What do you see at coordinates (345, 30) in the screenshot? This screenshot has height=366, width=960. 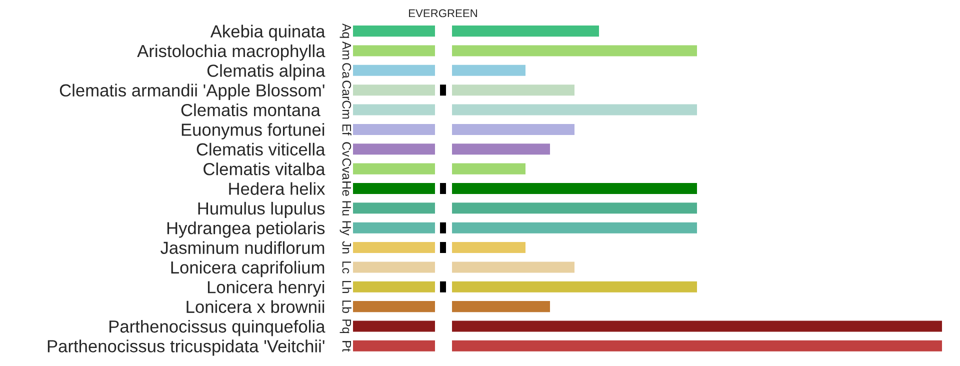 I see `y2-tick-label: Aq` at bounding box center [345, 30].